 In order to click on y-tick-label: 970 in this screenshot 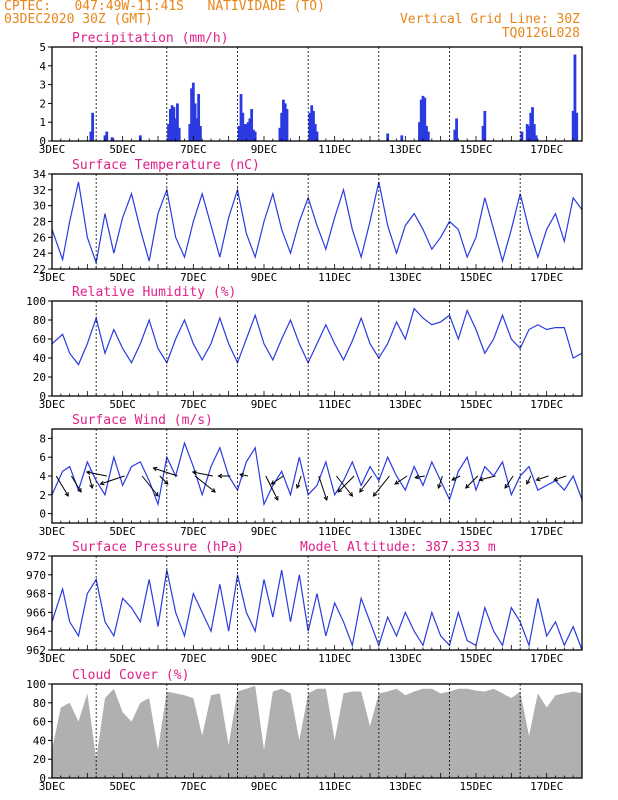, I will do `click(36, 575)`.